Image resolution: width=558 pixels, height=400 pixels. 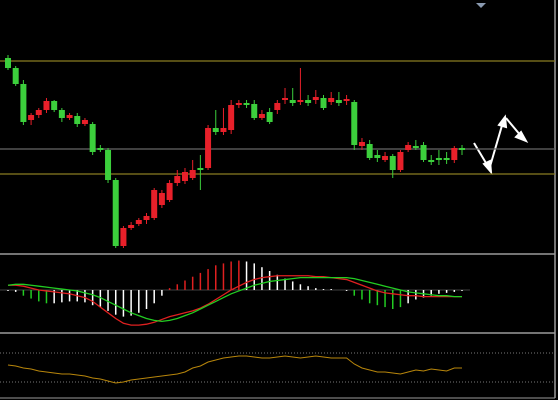 What do you see at coordinates (481, 5) in the screenshot?
I see `scroll-marker` at bounding box center [481, 5].